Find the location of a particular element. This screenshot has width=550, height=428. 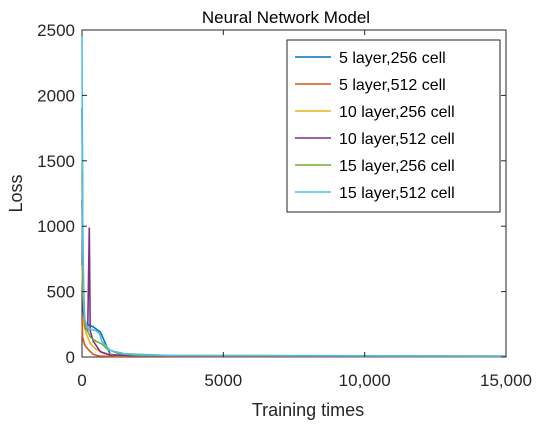

x-tick-label: 10,000 is located at coordinates (365, 380).